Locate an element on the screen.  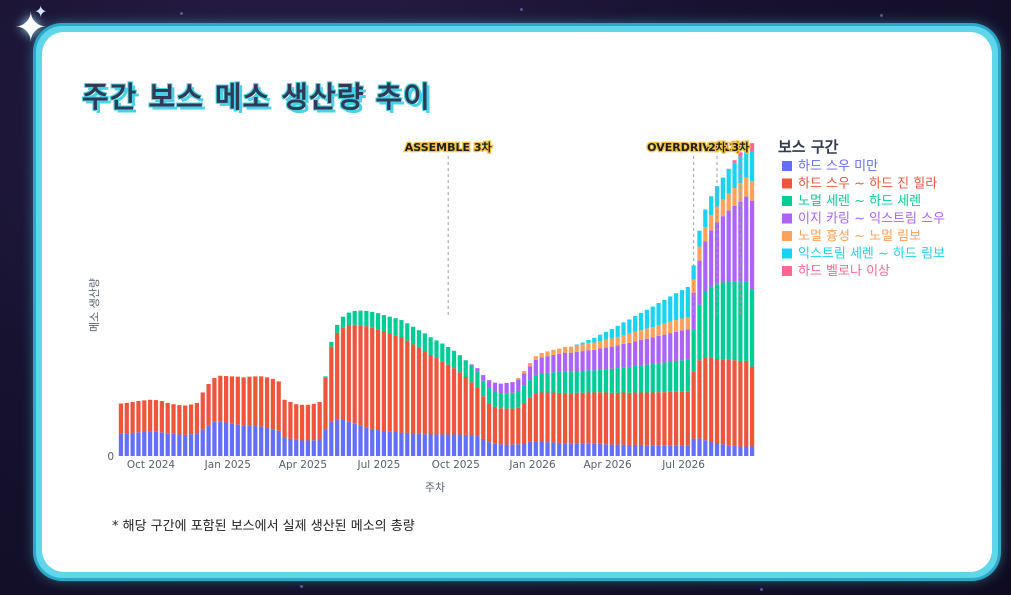
bar-segment-s4-w99 is located at coordinates (699, 253).